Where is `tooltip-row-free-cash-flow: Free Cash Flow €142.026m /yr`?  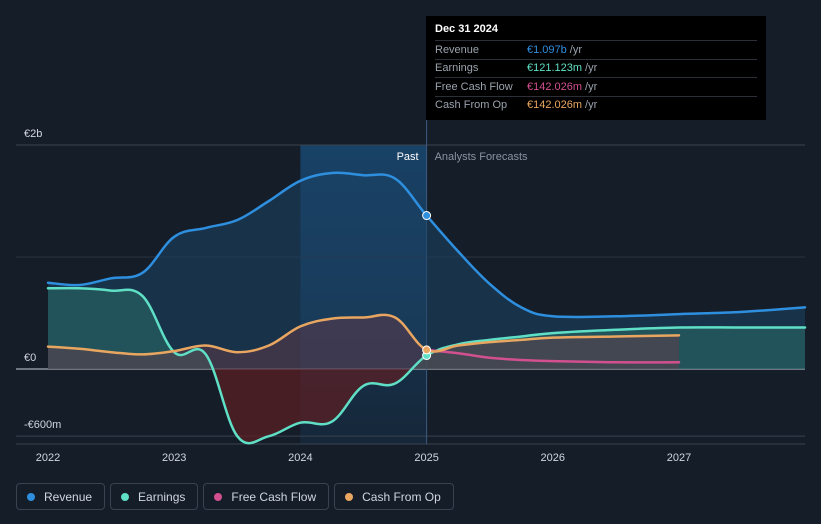
tooltip-row-free-cash-flow: Free Cash Flow €142.026m /yr is located at coordinates (596, 86).